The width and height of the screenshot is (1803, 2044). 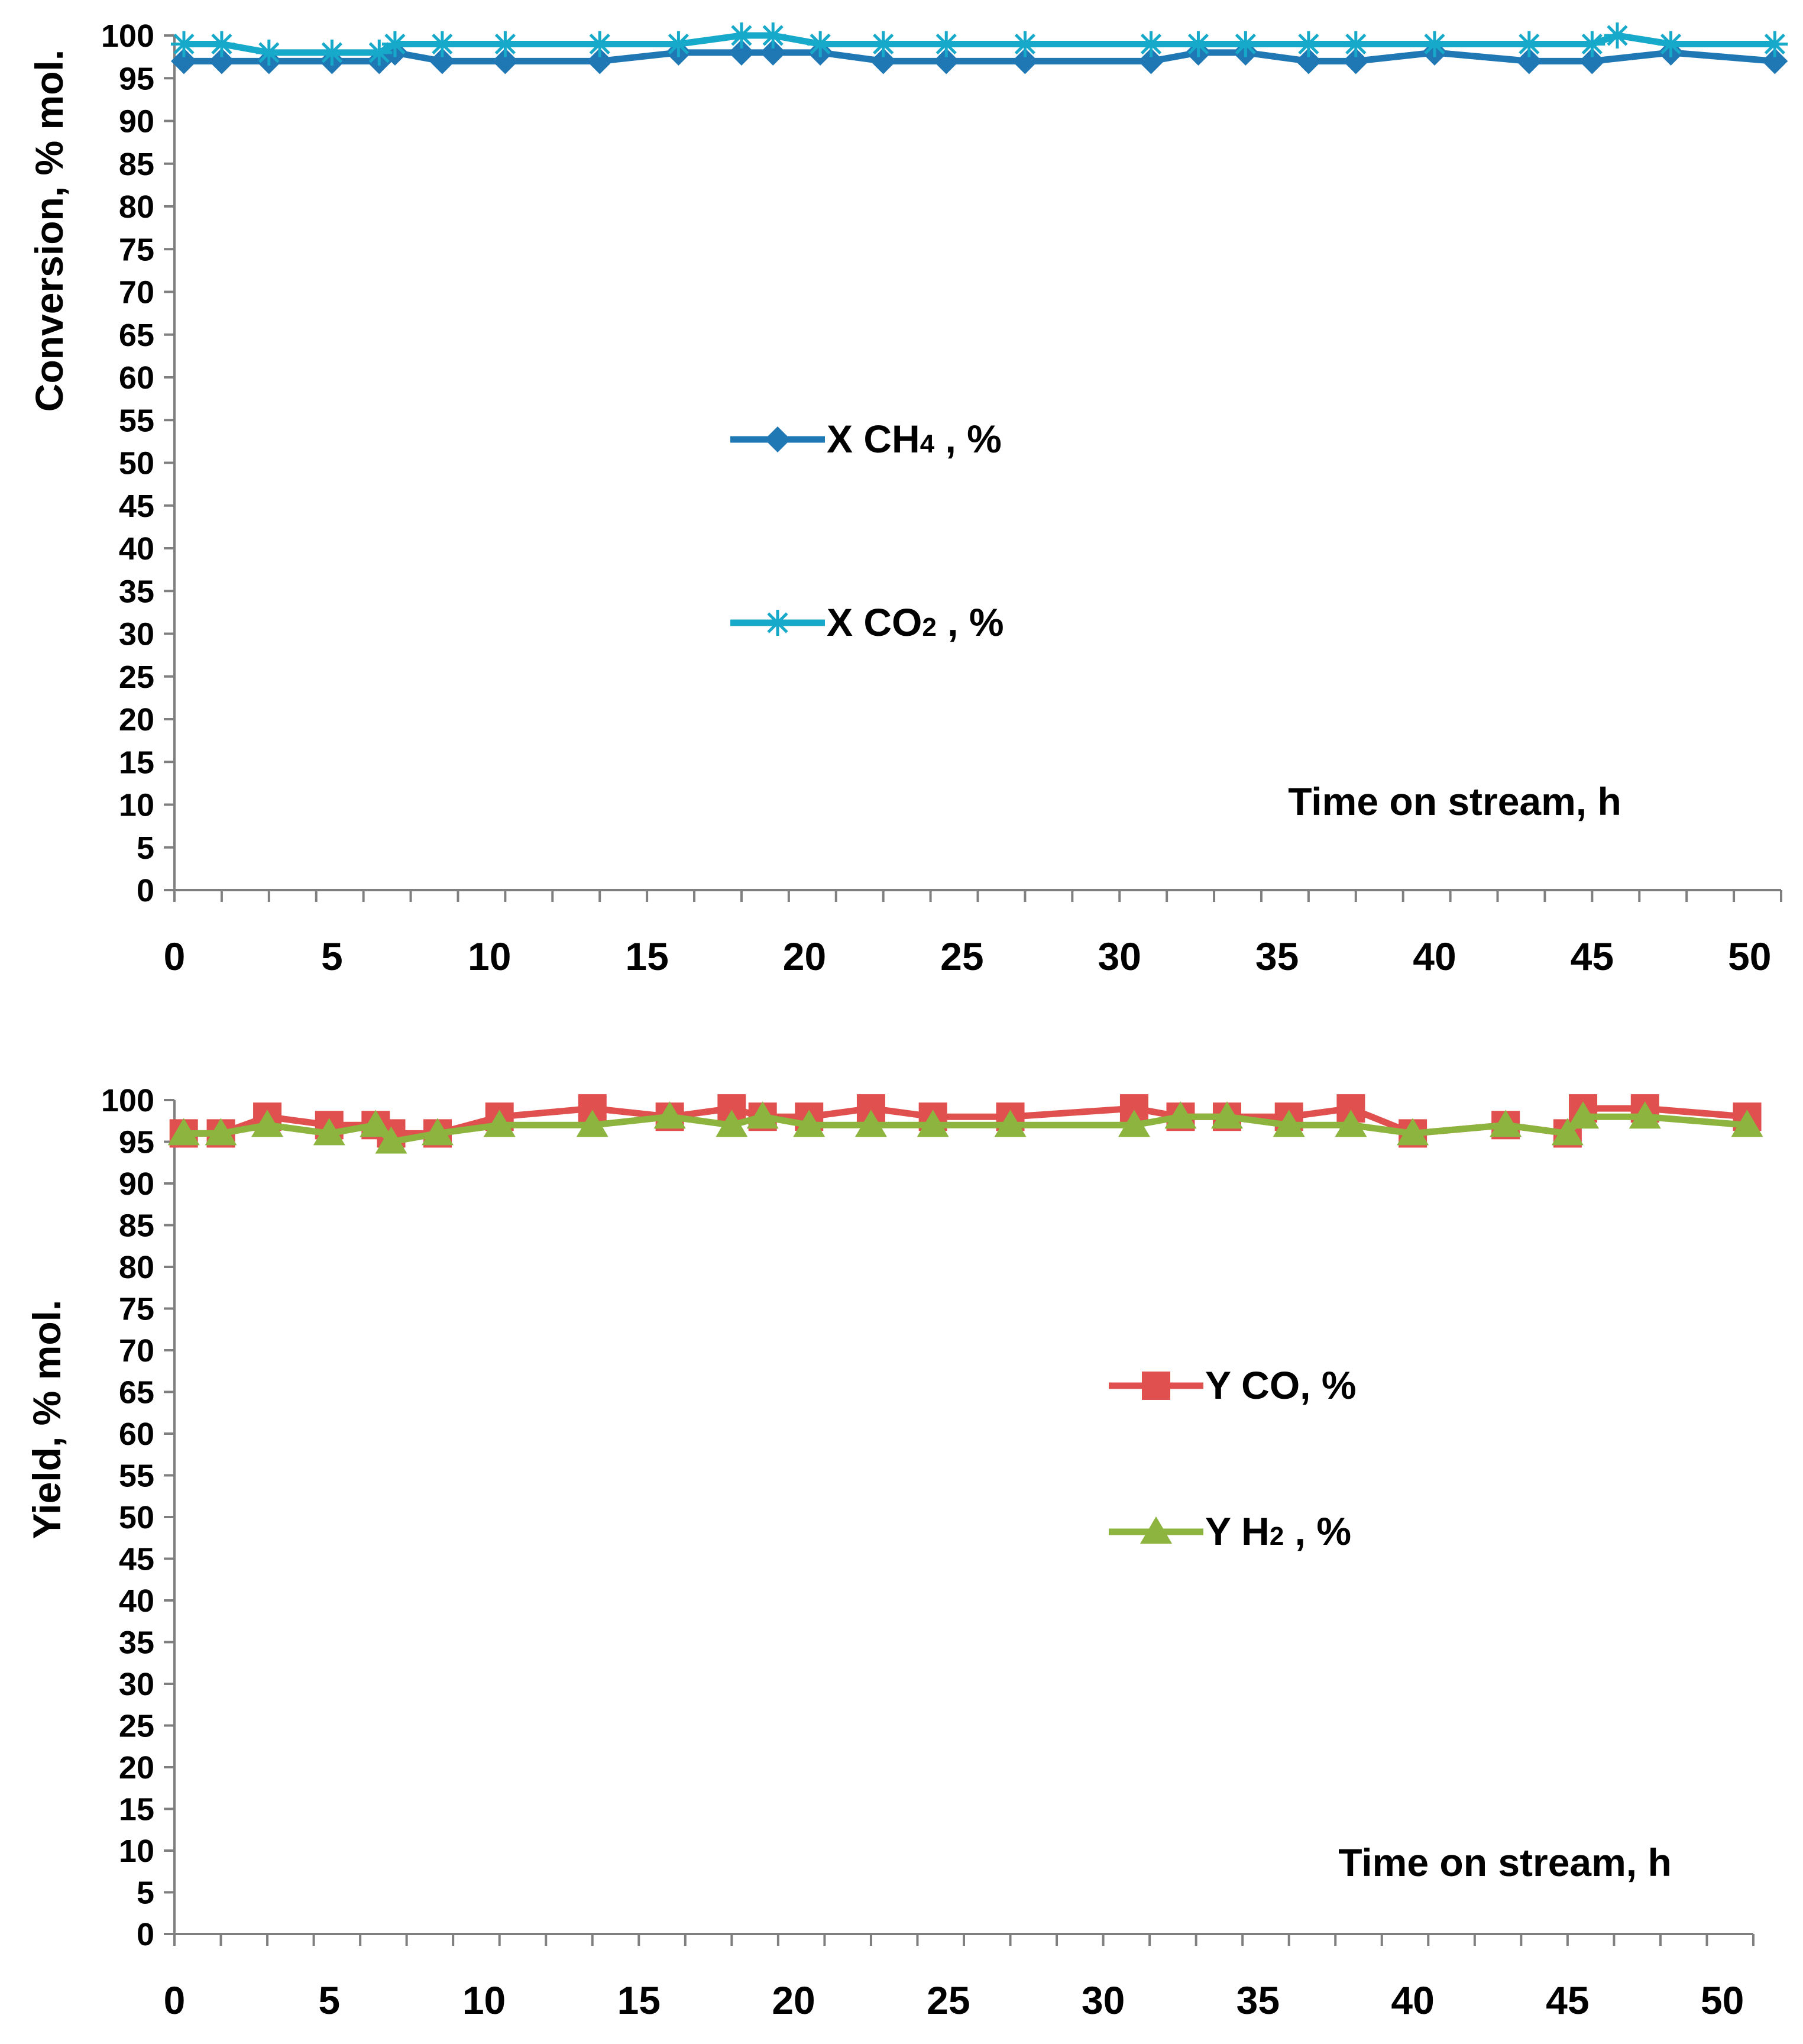 What do you see at coordinates (1277, 956) in the screenshot?
I see `x-tick-label: 35` at bounding box center [1277, 956].